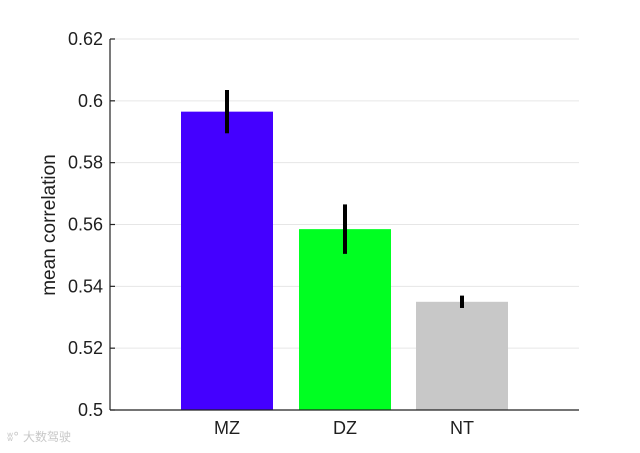 This screenshot has width=640, height=453. I want to click on x-category-labels: MZ DZ NT, so click(344, 428).